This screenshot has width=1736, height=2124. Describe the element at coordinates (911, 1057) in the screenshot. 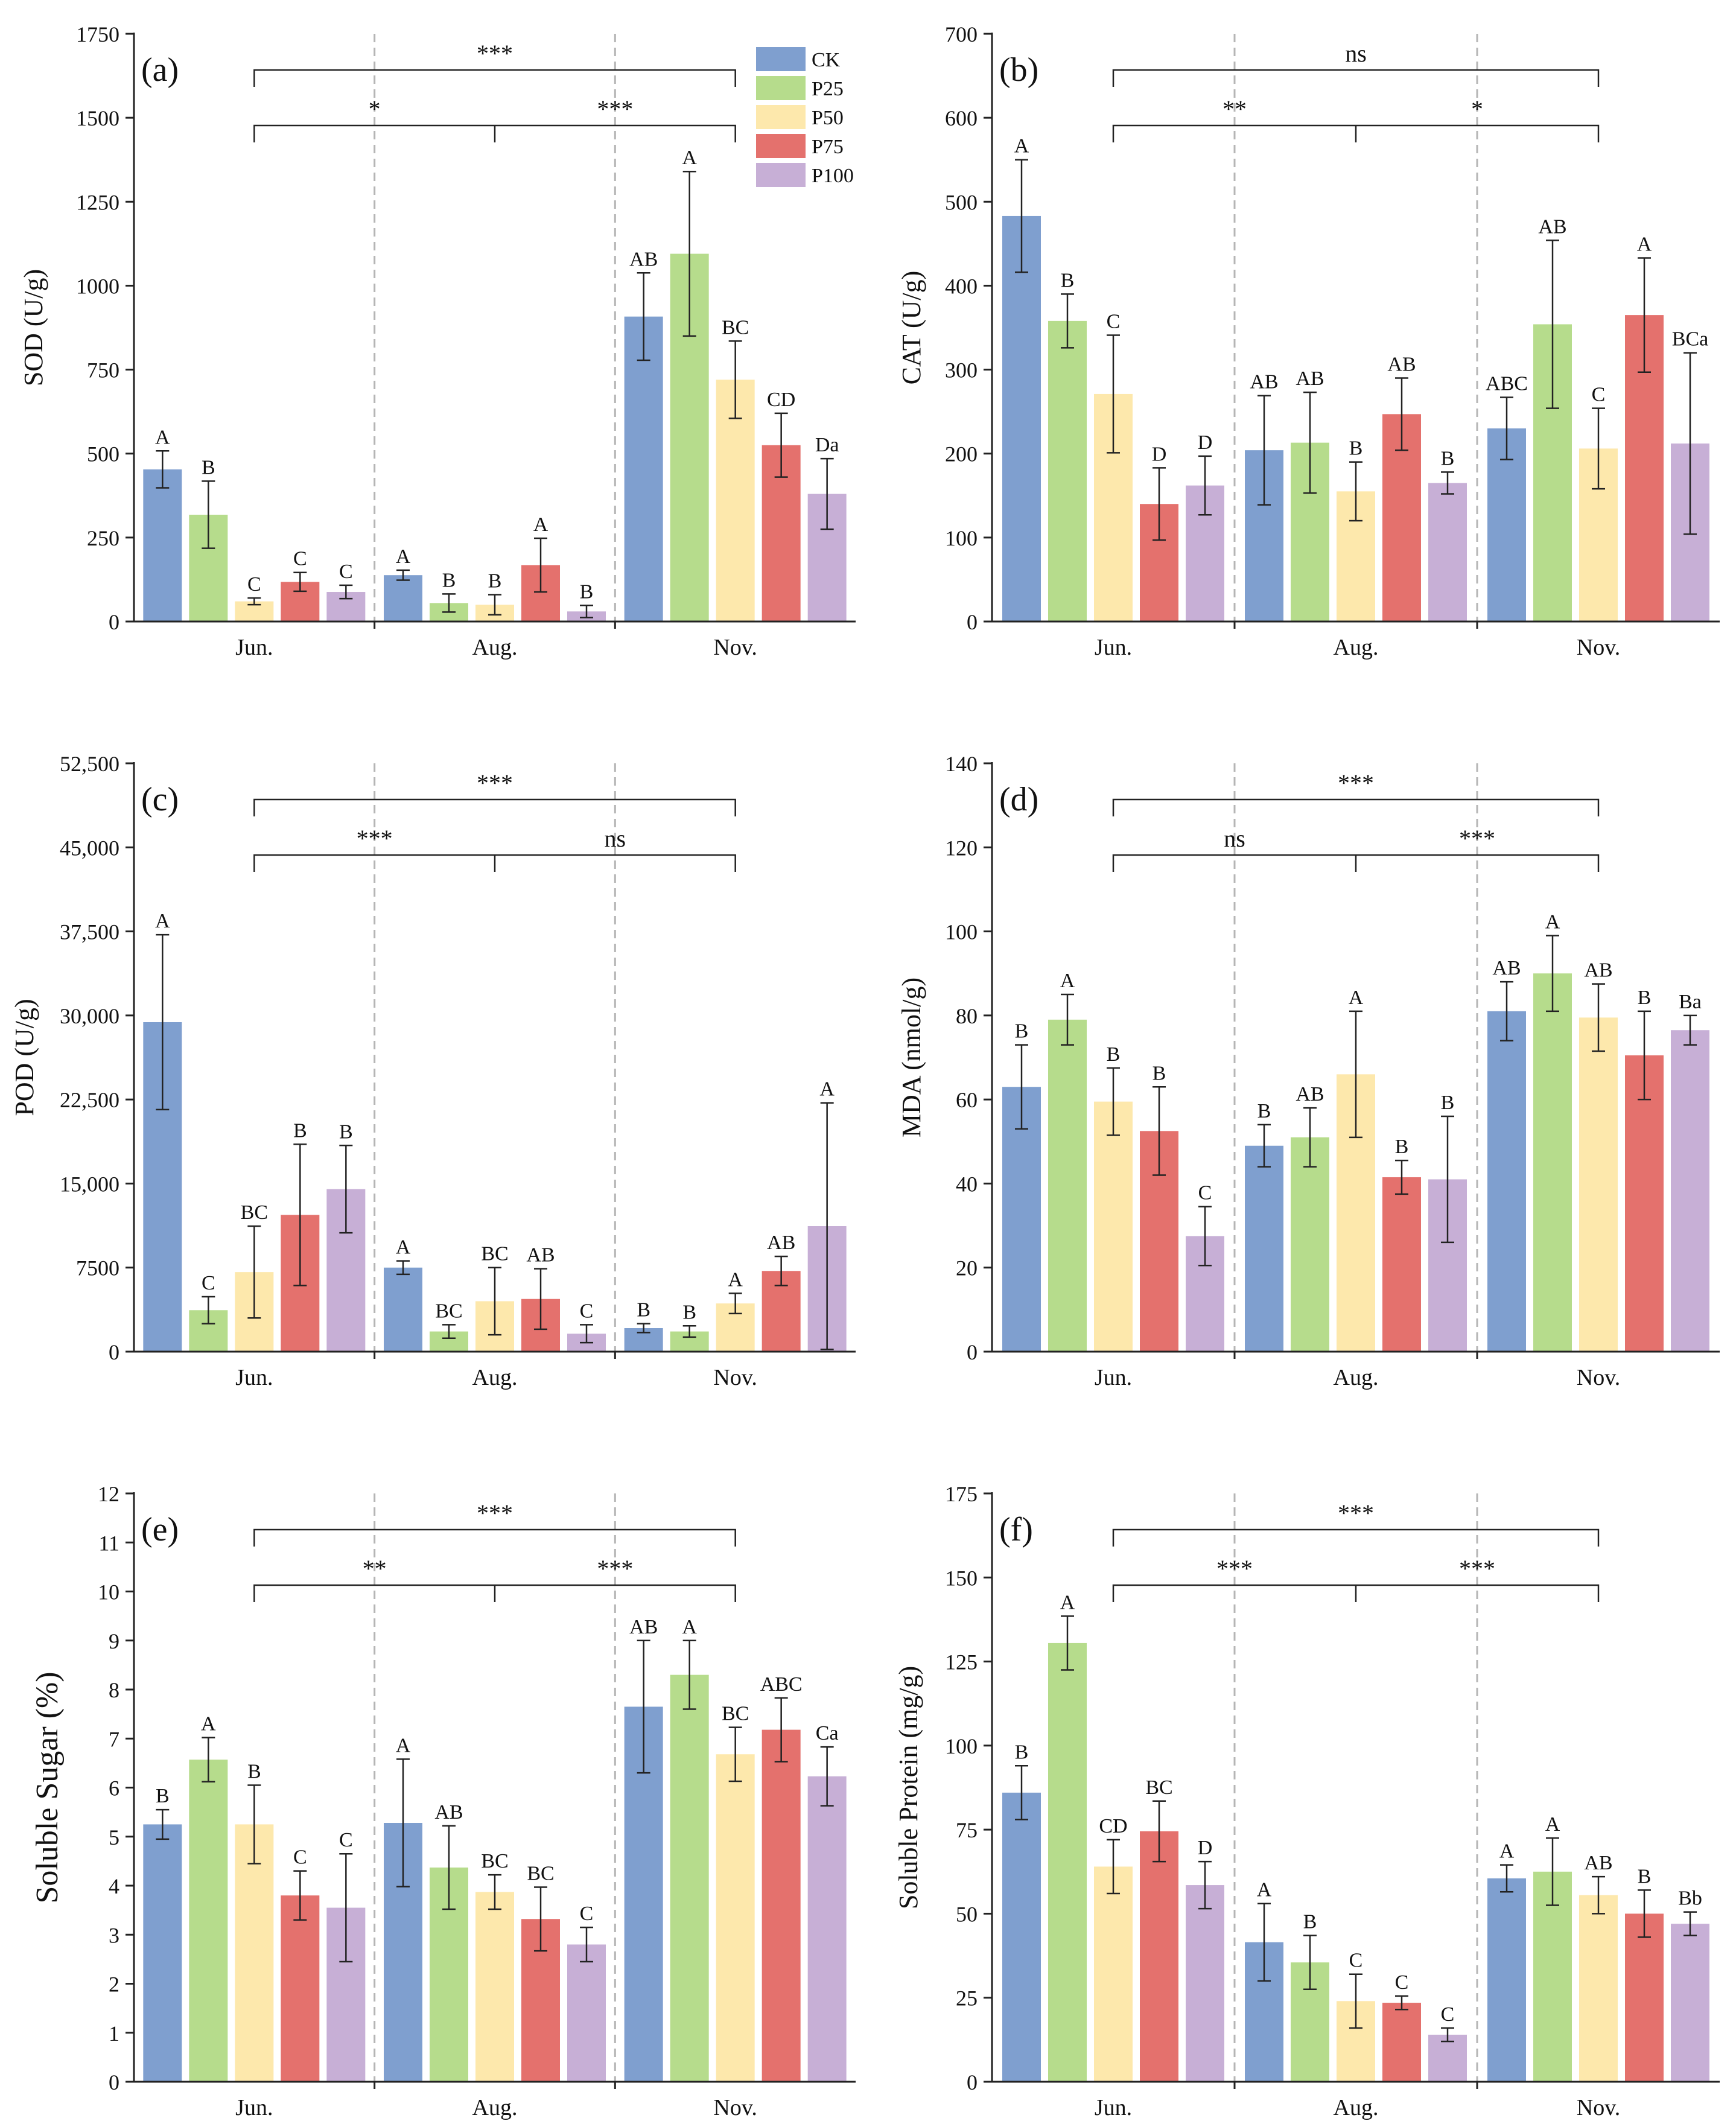

I see `y-axis-title: MDA (nmol/g)` at that location.